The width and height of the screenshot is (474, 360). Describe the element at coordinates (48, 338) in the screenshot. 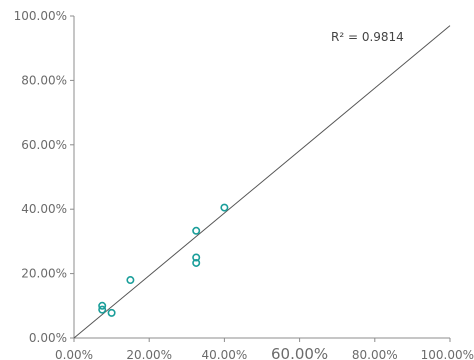

I see `y-tick-label: 0.00%` at that location.